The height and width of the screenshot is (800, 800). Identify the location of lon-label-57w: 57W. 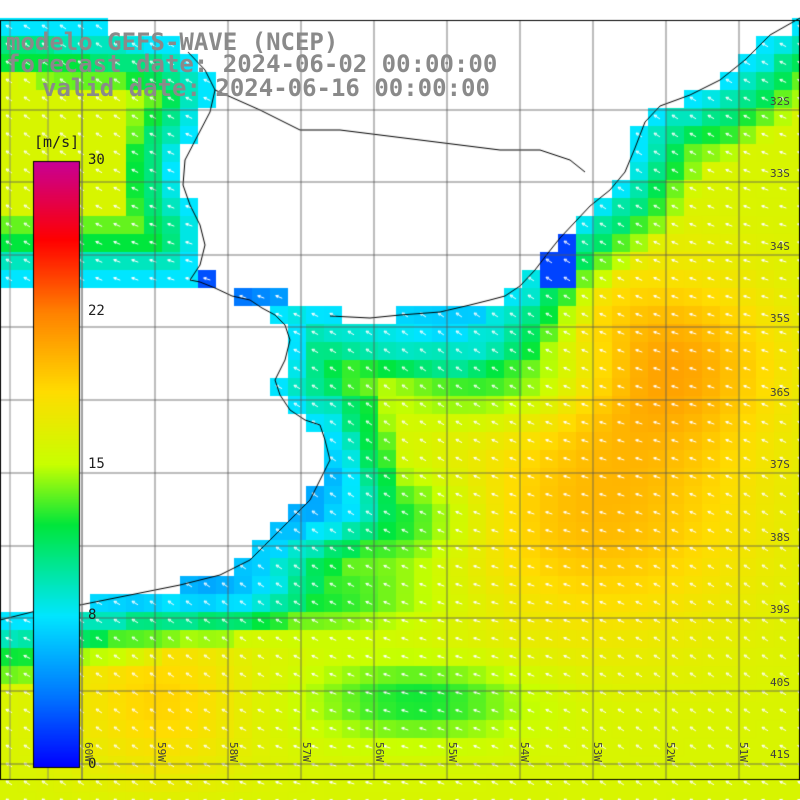
(306, 752).